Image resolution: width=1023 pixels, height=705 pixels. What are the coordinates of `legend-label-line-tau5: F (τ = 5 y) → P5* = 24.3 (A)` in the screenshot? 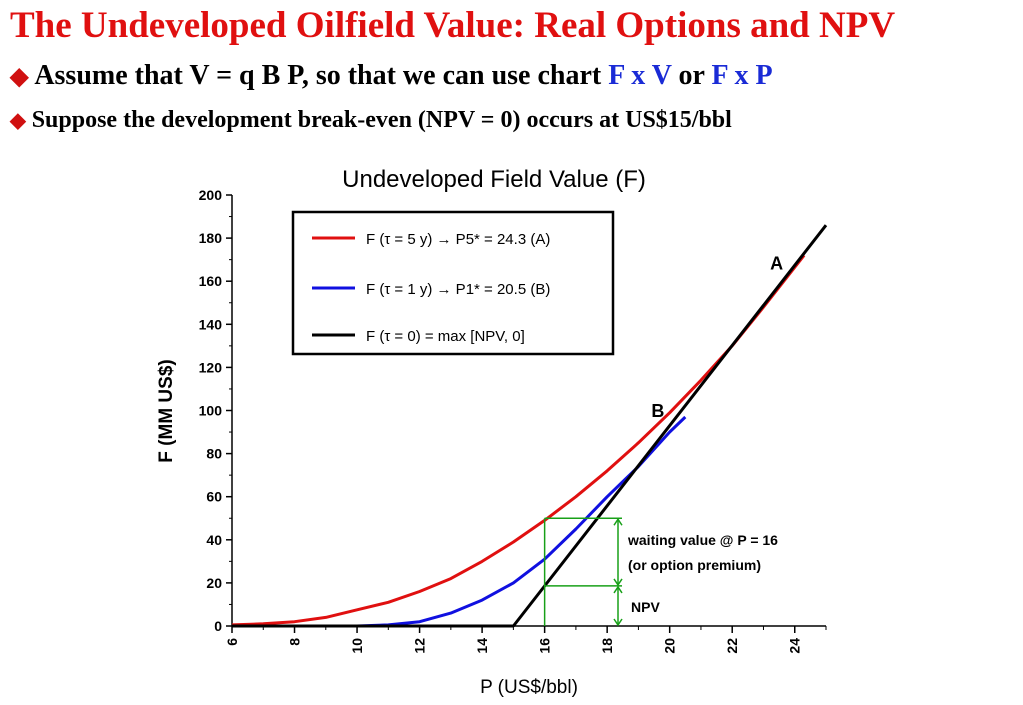 It's located at (458, 239).